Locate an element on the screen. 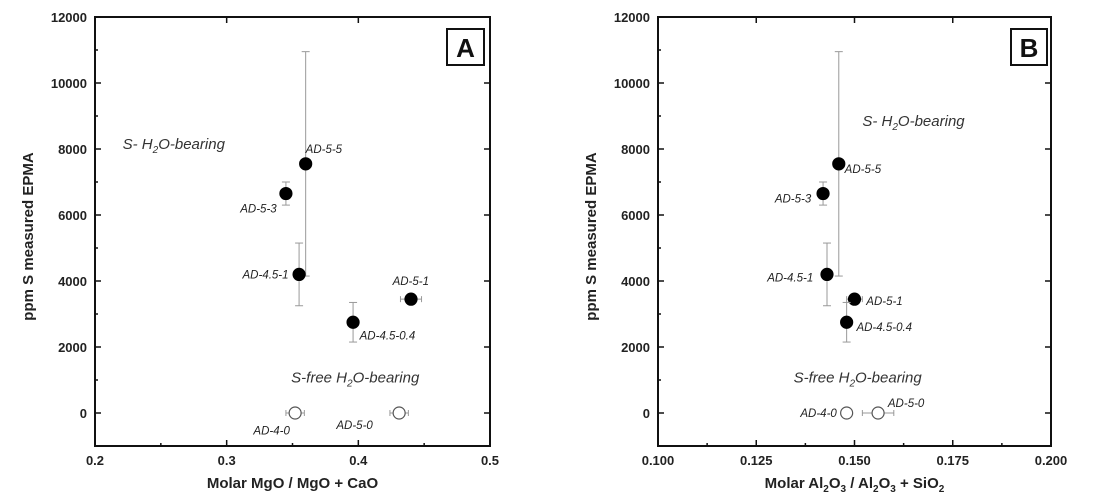  panel-label: B is located at coordinates (1029, 48).